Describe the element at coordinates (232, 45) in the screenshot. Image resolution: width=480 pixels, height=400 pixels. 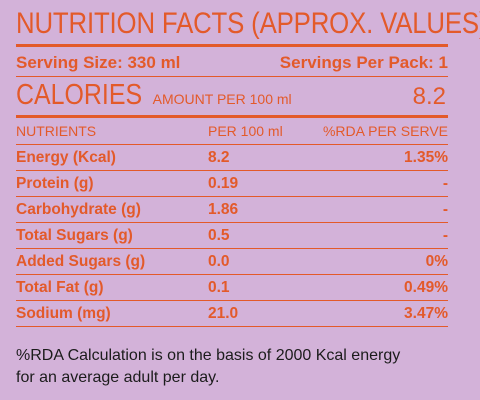
I see `title-divider` at that location.